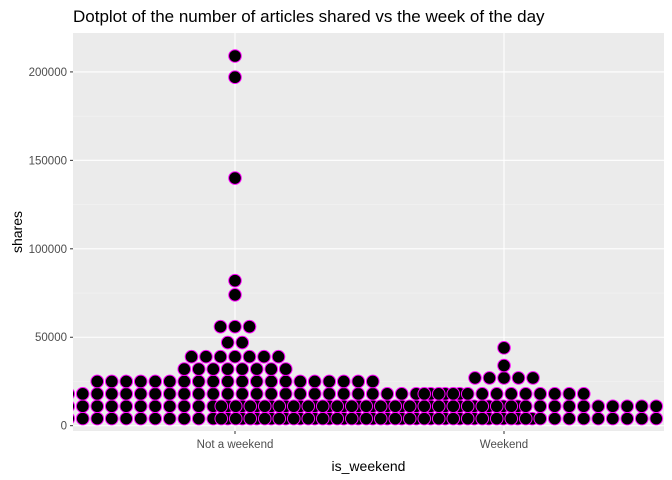  Describe the element at coordinates (64, 427) in the screenshot. I see `y-tick-label: 0` at that location.